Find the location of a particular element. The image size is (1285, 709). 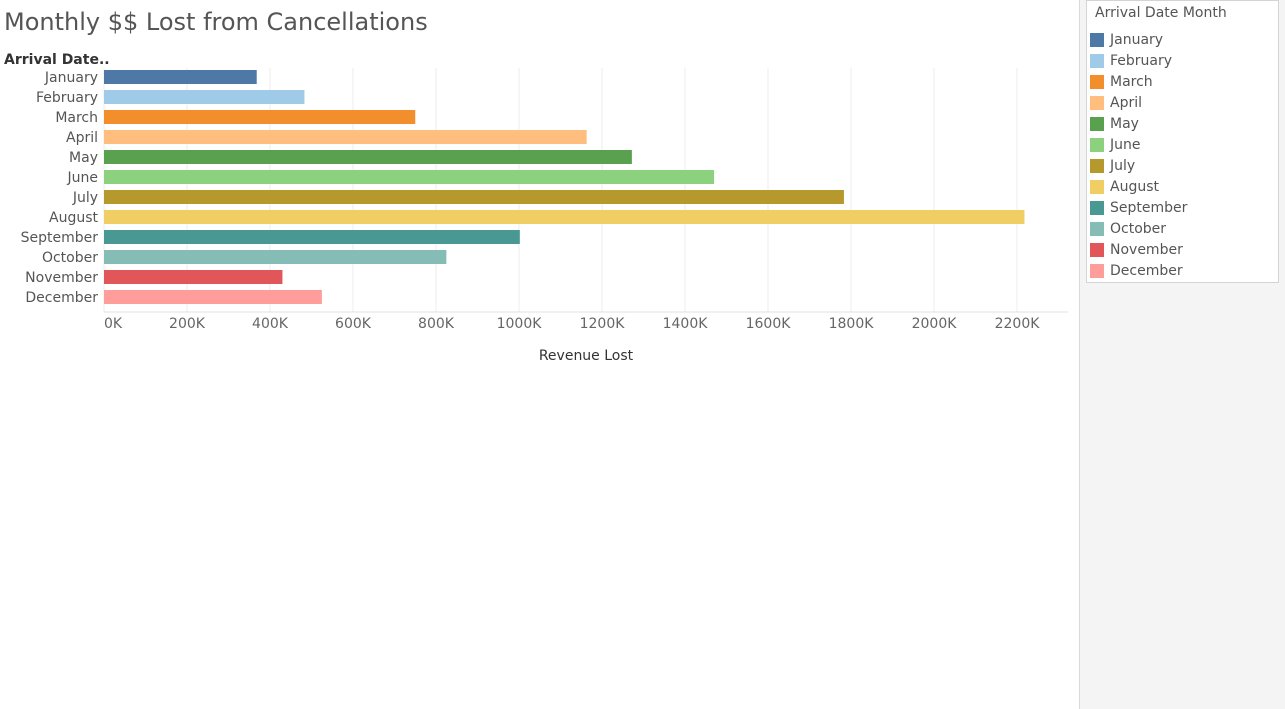

tick-label: 1000K is located at coordinates (520, 324).